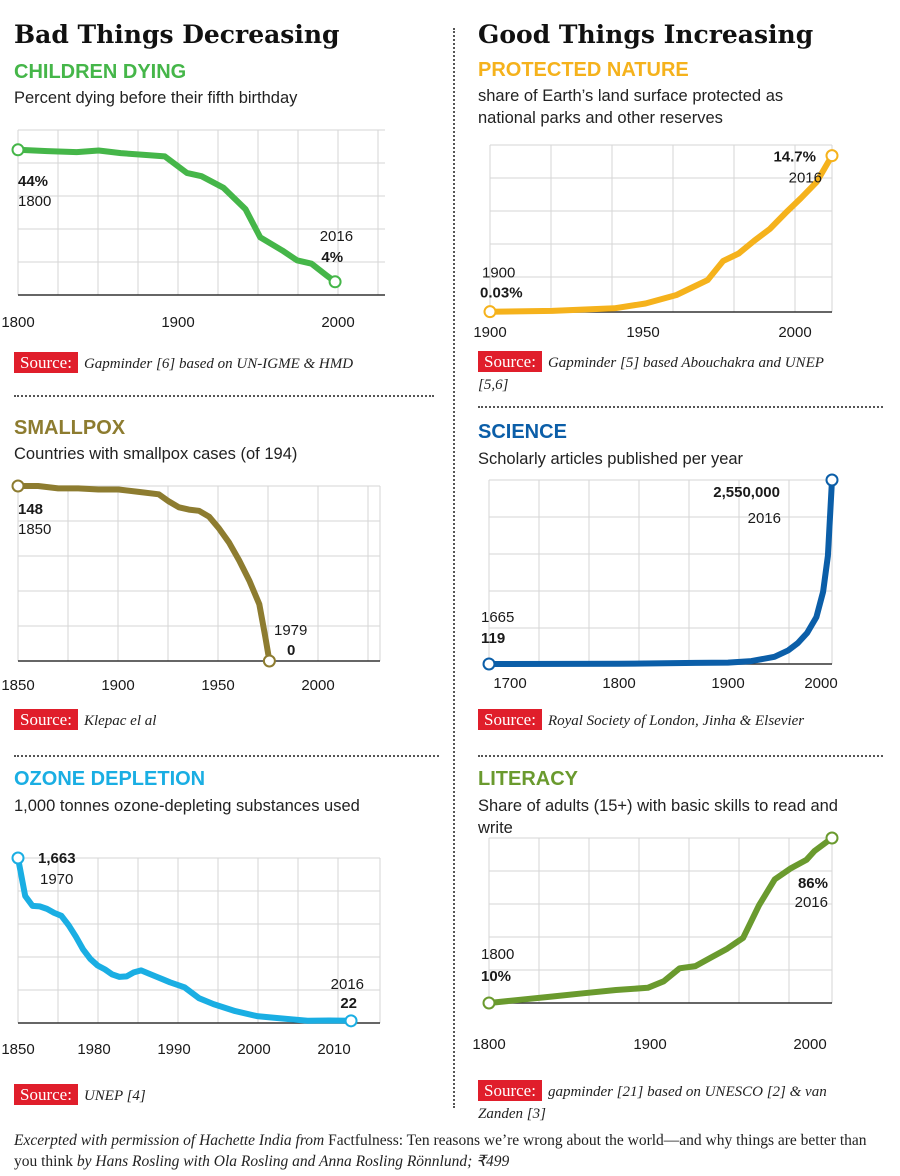 The height and width of the screenshot is (1176, 900). I want to click on start-year-label: 1900, so click(498, 273).